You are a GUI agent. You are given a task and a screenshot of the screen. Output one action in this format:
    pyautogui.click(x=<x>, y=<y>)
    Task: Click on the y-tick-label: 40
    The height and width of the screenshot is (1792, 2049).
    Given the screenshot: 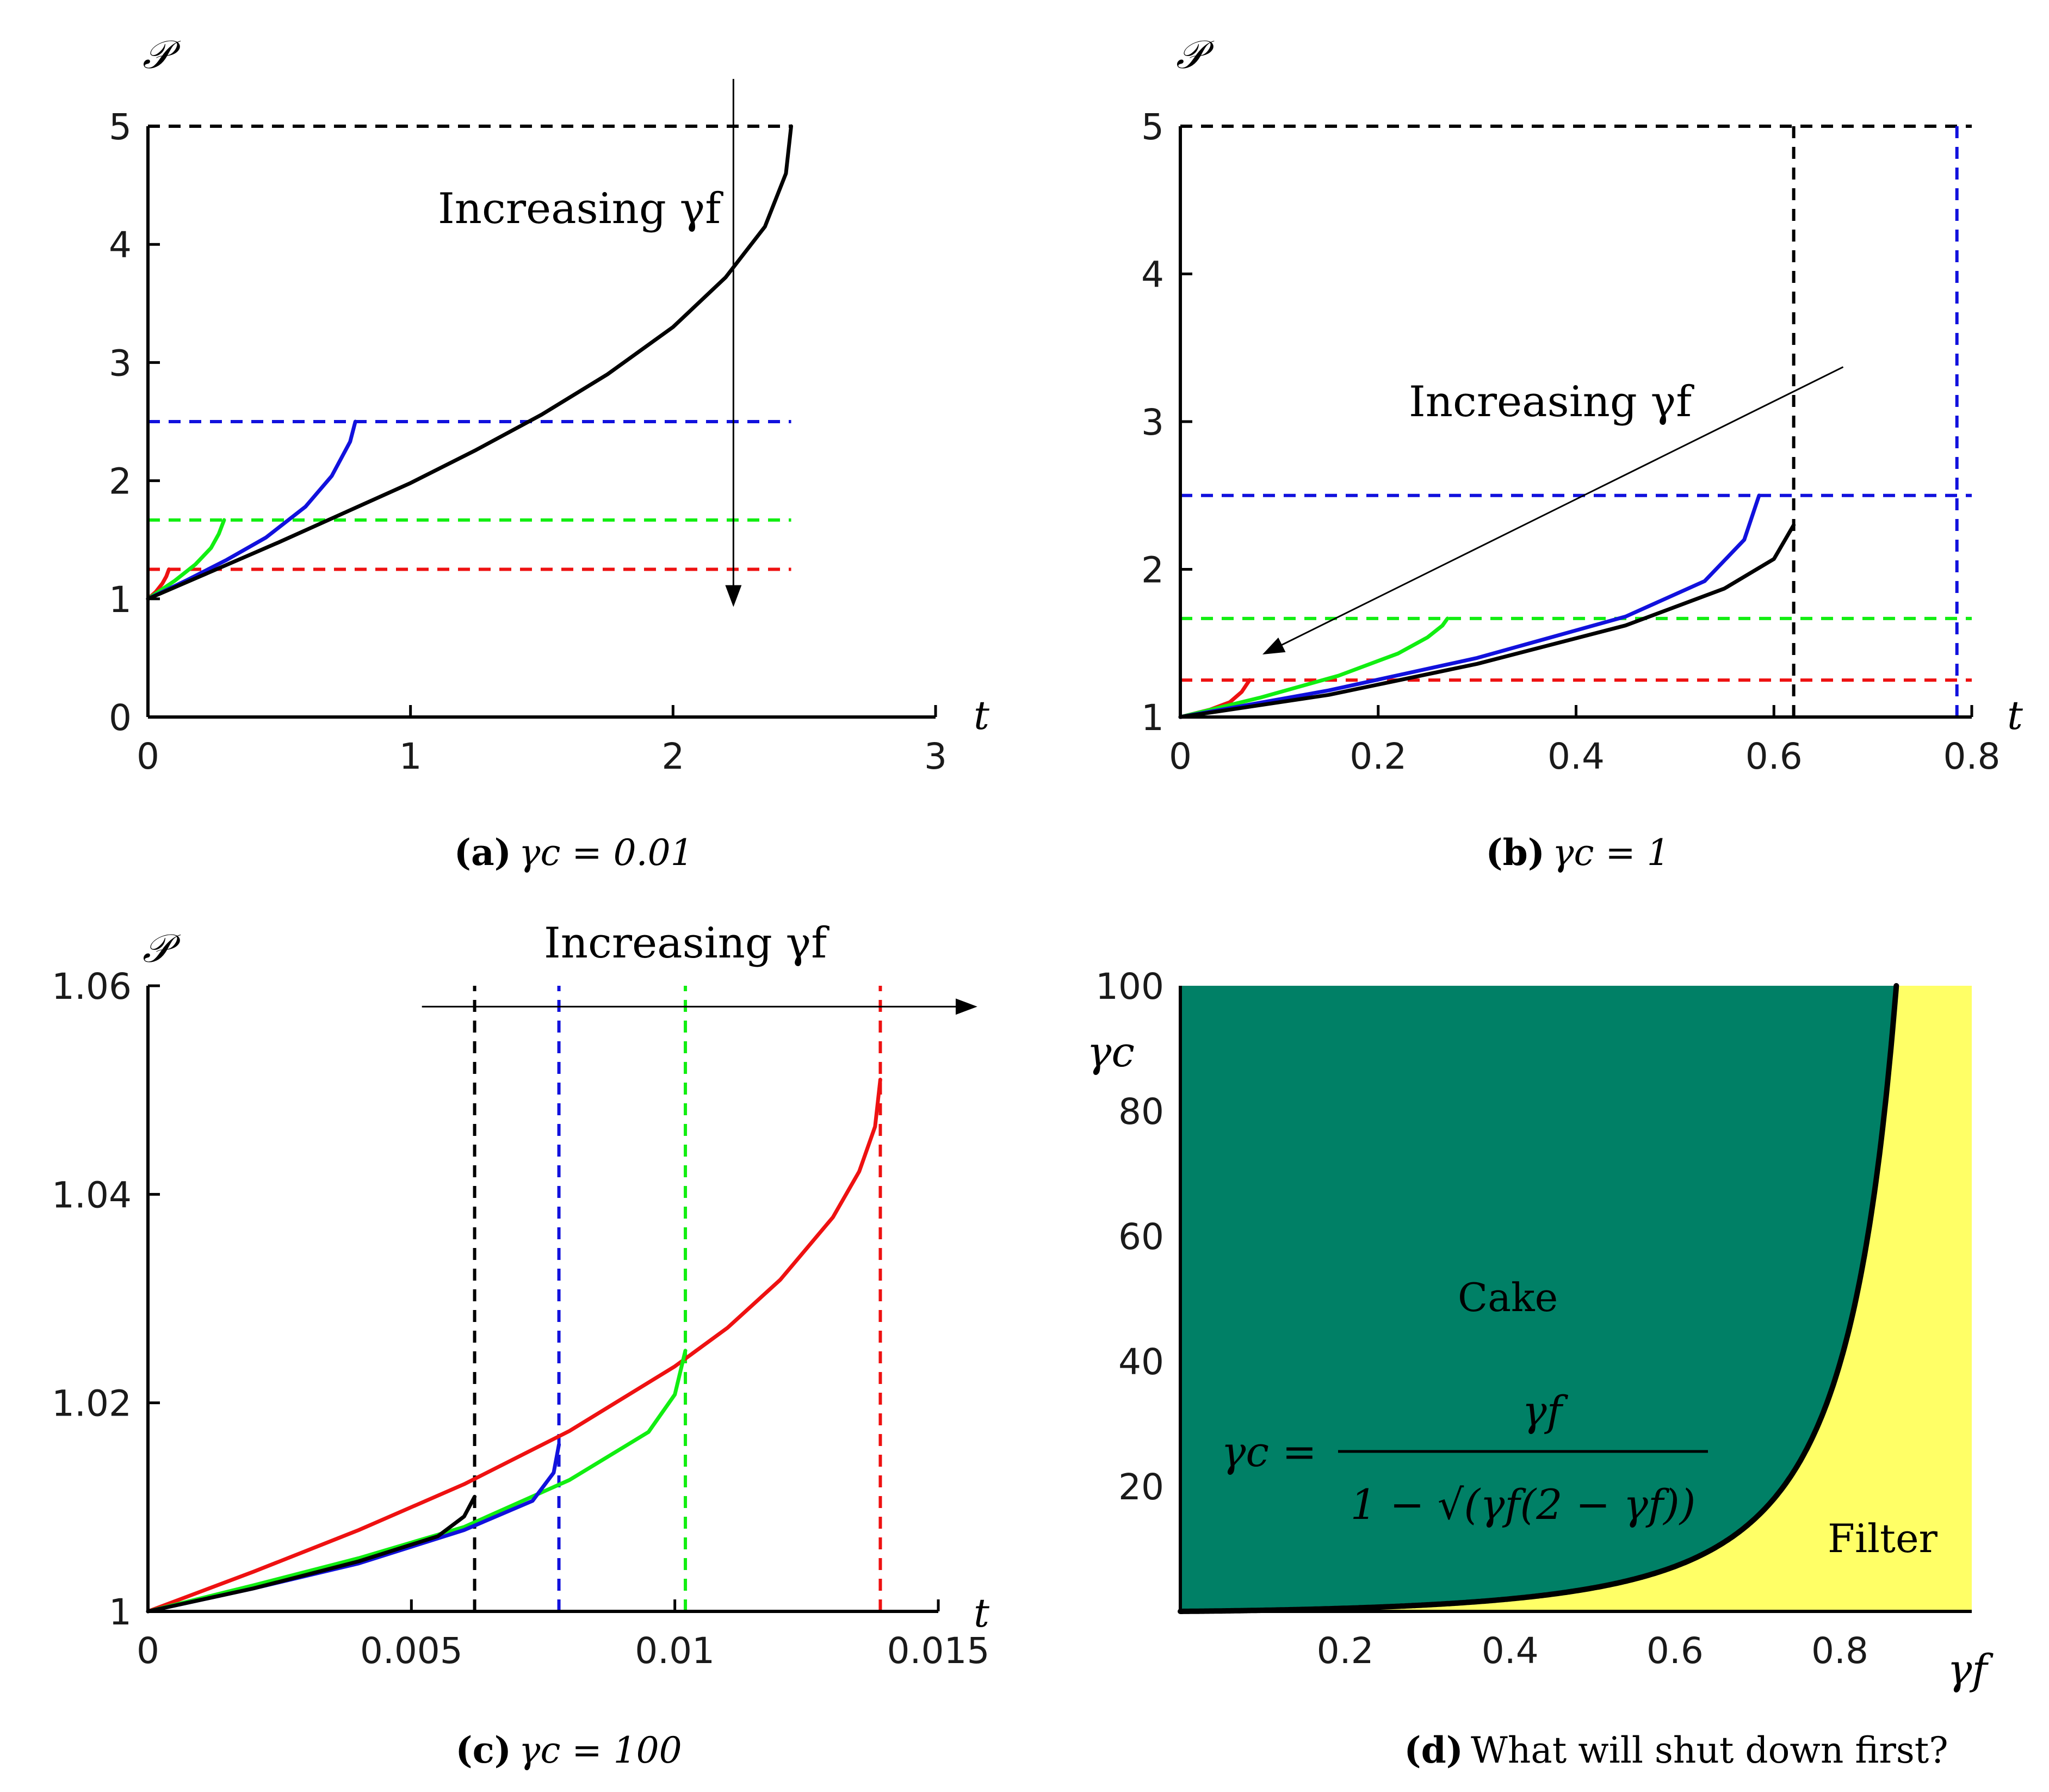 What is the action you would take?
    pyautogui.click(x=1141, y=1362)
    